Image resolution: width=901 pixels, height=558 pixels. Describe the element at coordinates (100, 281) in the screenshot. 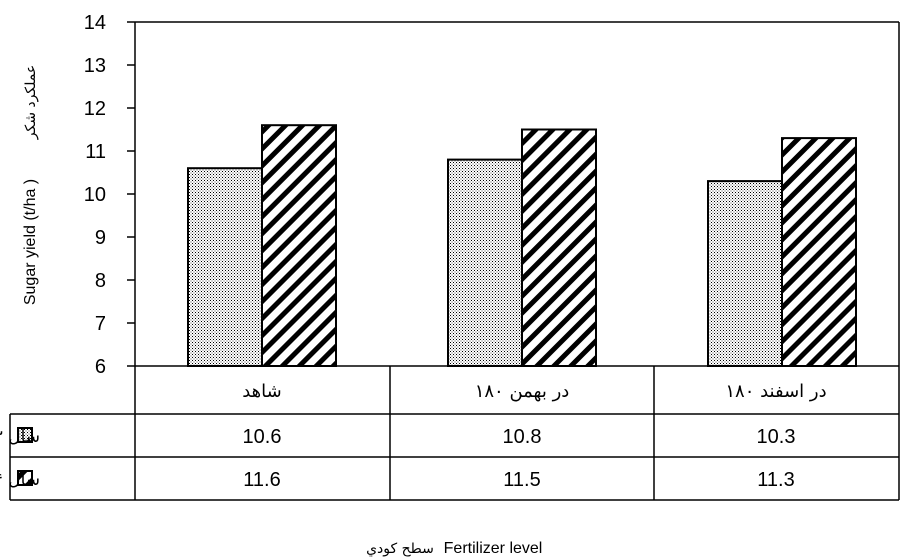

I see `y-tick-label: 8` at that location.